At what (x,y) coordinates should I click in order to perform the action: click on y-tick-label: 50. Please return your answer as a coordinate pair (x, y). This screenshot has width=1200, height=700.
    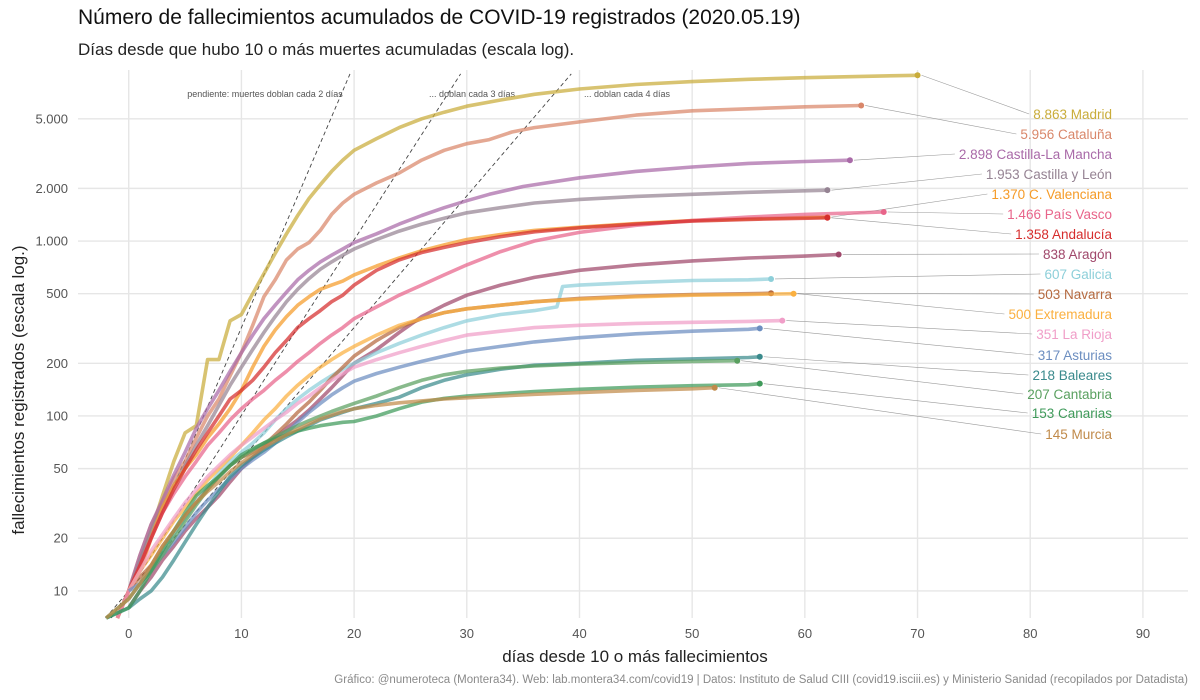
    Looking at the image, I should click on (61, 468).